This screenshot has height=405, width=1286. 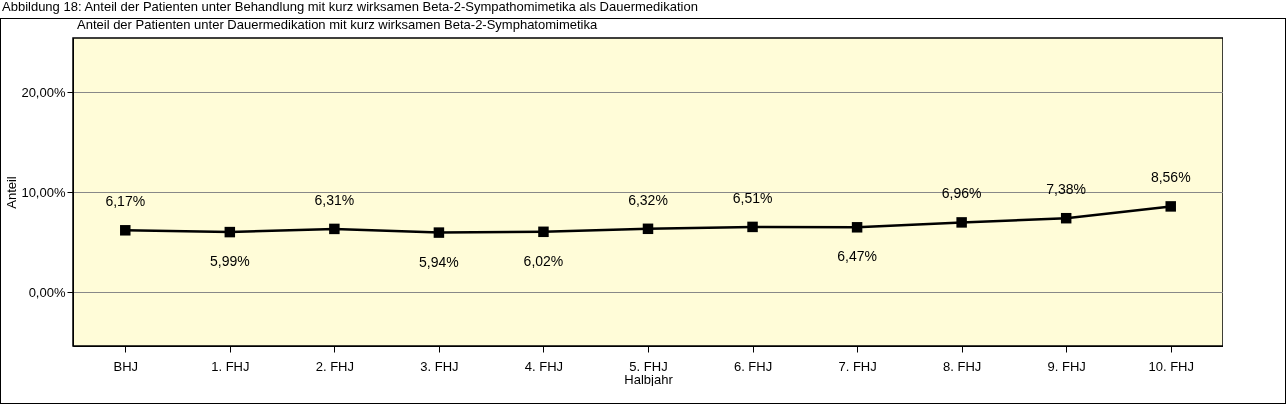 I want to click on data-label: 5,94%, so click(x=439, y=261).